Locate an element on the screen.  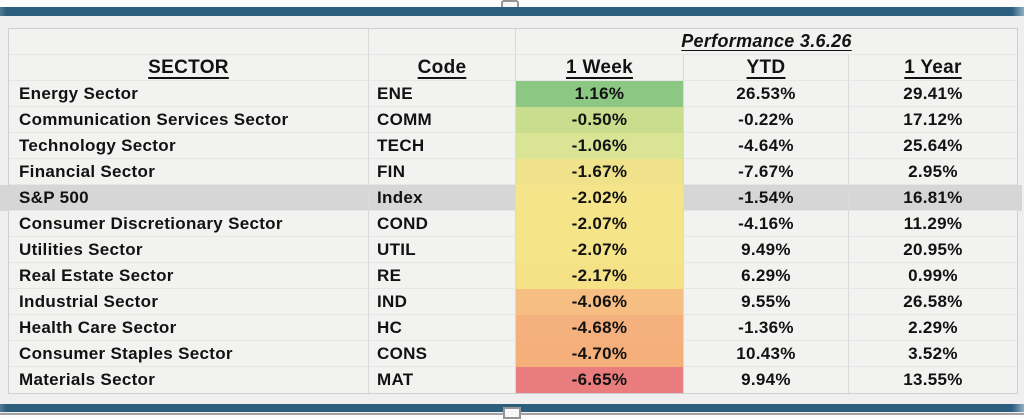
year-cell: 3.52% is located at coordinates (933, 354).